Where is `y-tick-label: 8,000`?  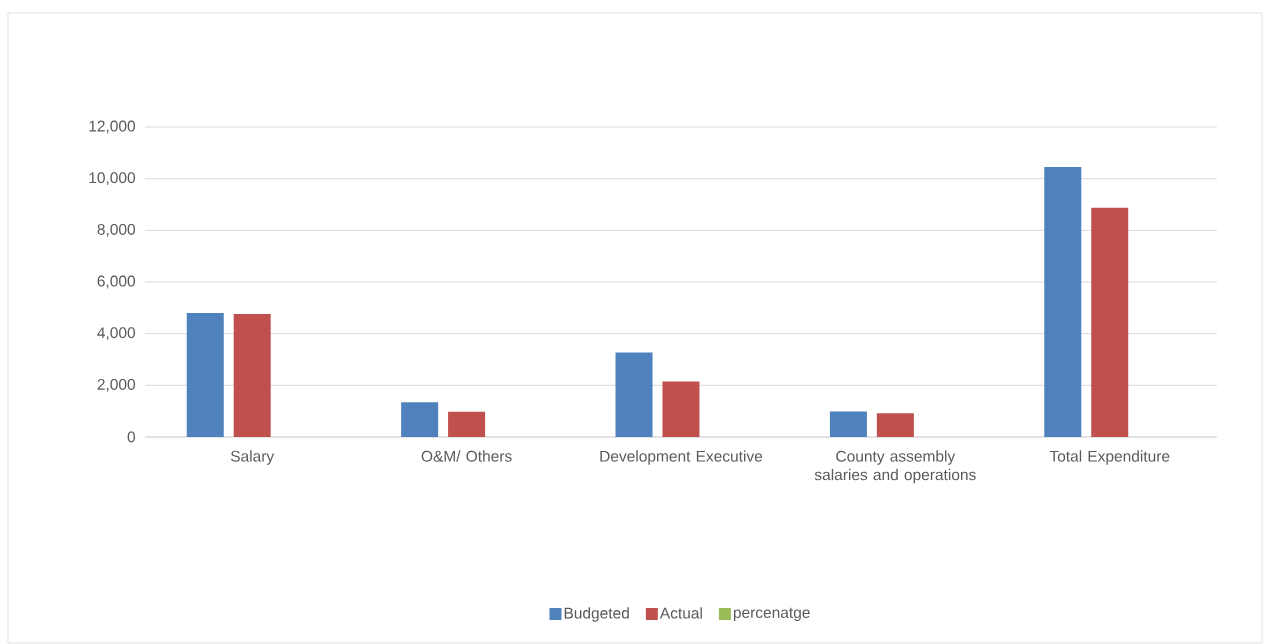 y-tick-label: 8,000 is located at coordinates (116, 230).